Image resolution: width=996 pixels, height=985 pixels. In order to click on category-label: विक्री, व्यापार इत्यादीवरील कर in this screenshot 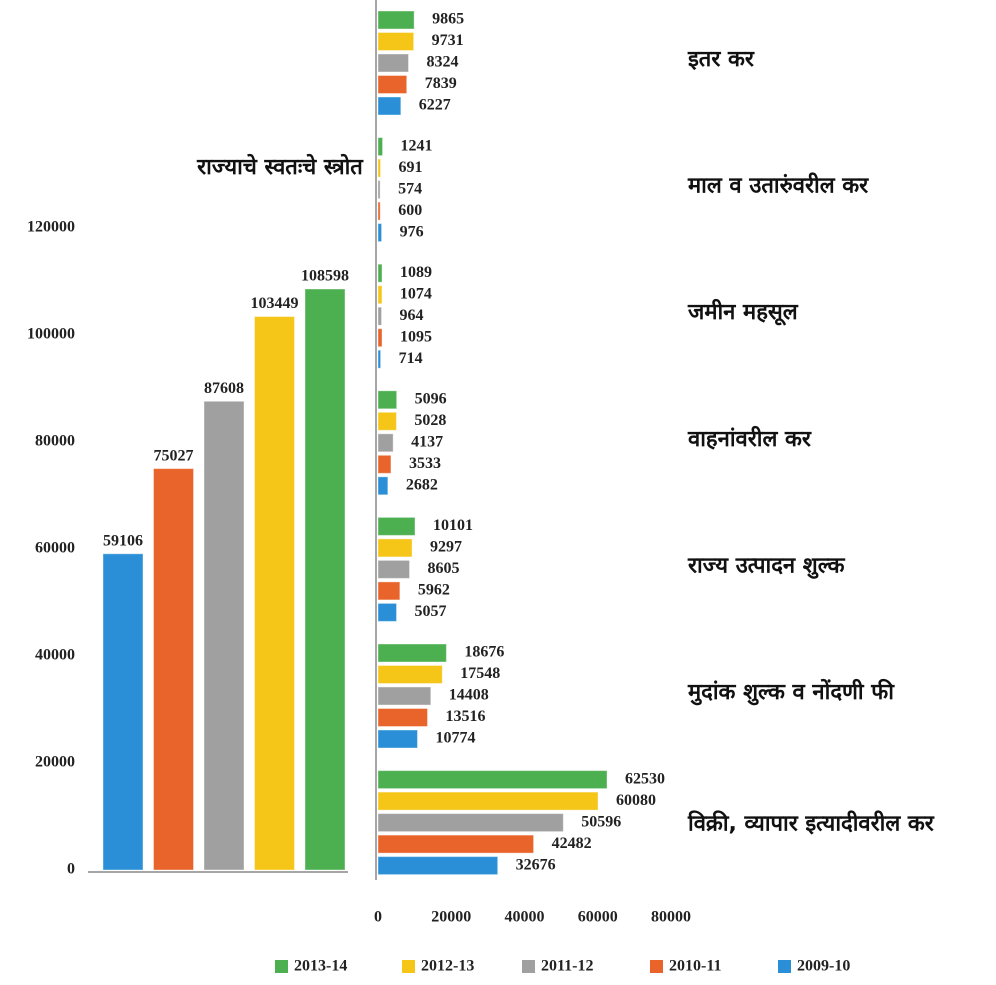, I will do `click(811, 823)`.